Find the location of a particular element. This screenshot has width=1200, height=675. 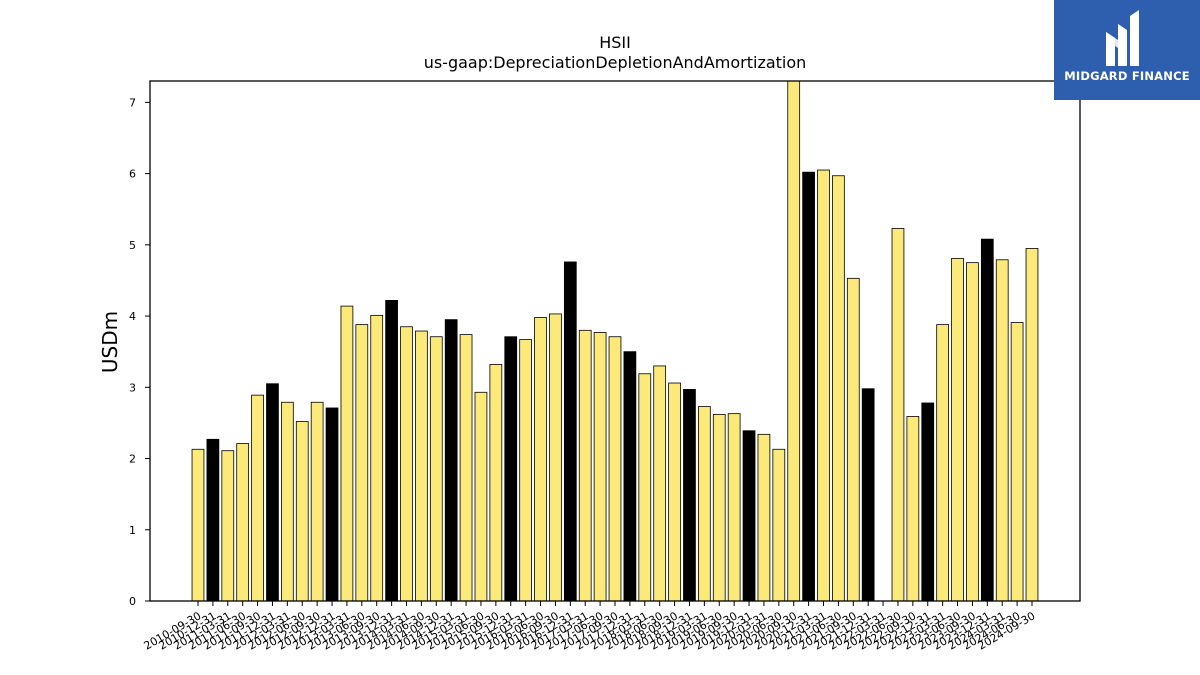

brand-name: MIDGARD FINANCE is located at coordinates (1127, 76).